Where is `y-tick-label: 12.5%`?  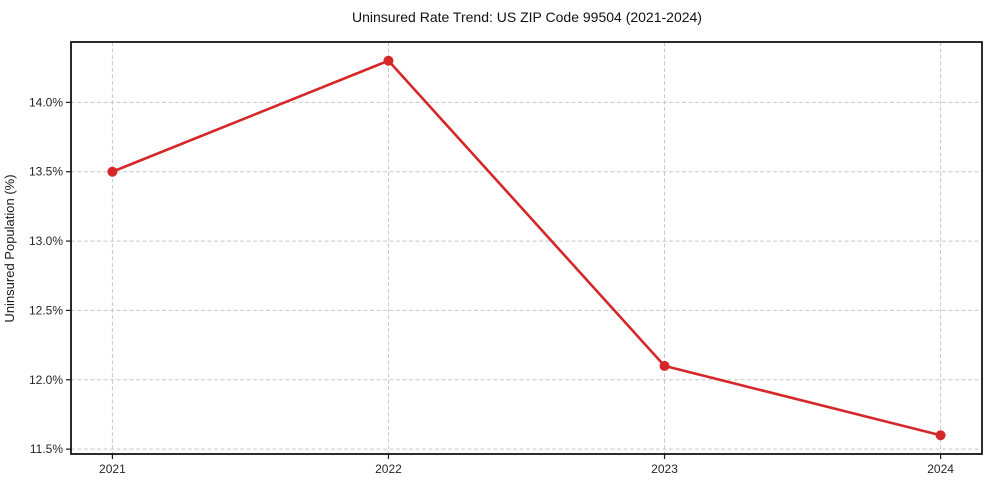 y-tick-label: 12.5% is located at coordinates (46, 310).